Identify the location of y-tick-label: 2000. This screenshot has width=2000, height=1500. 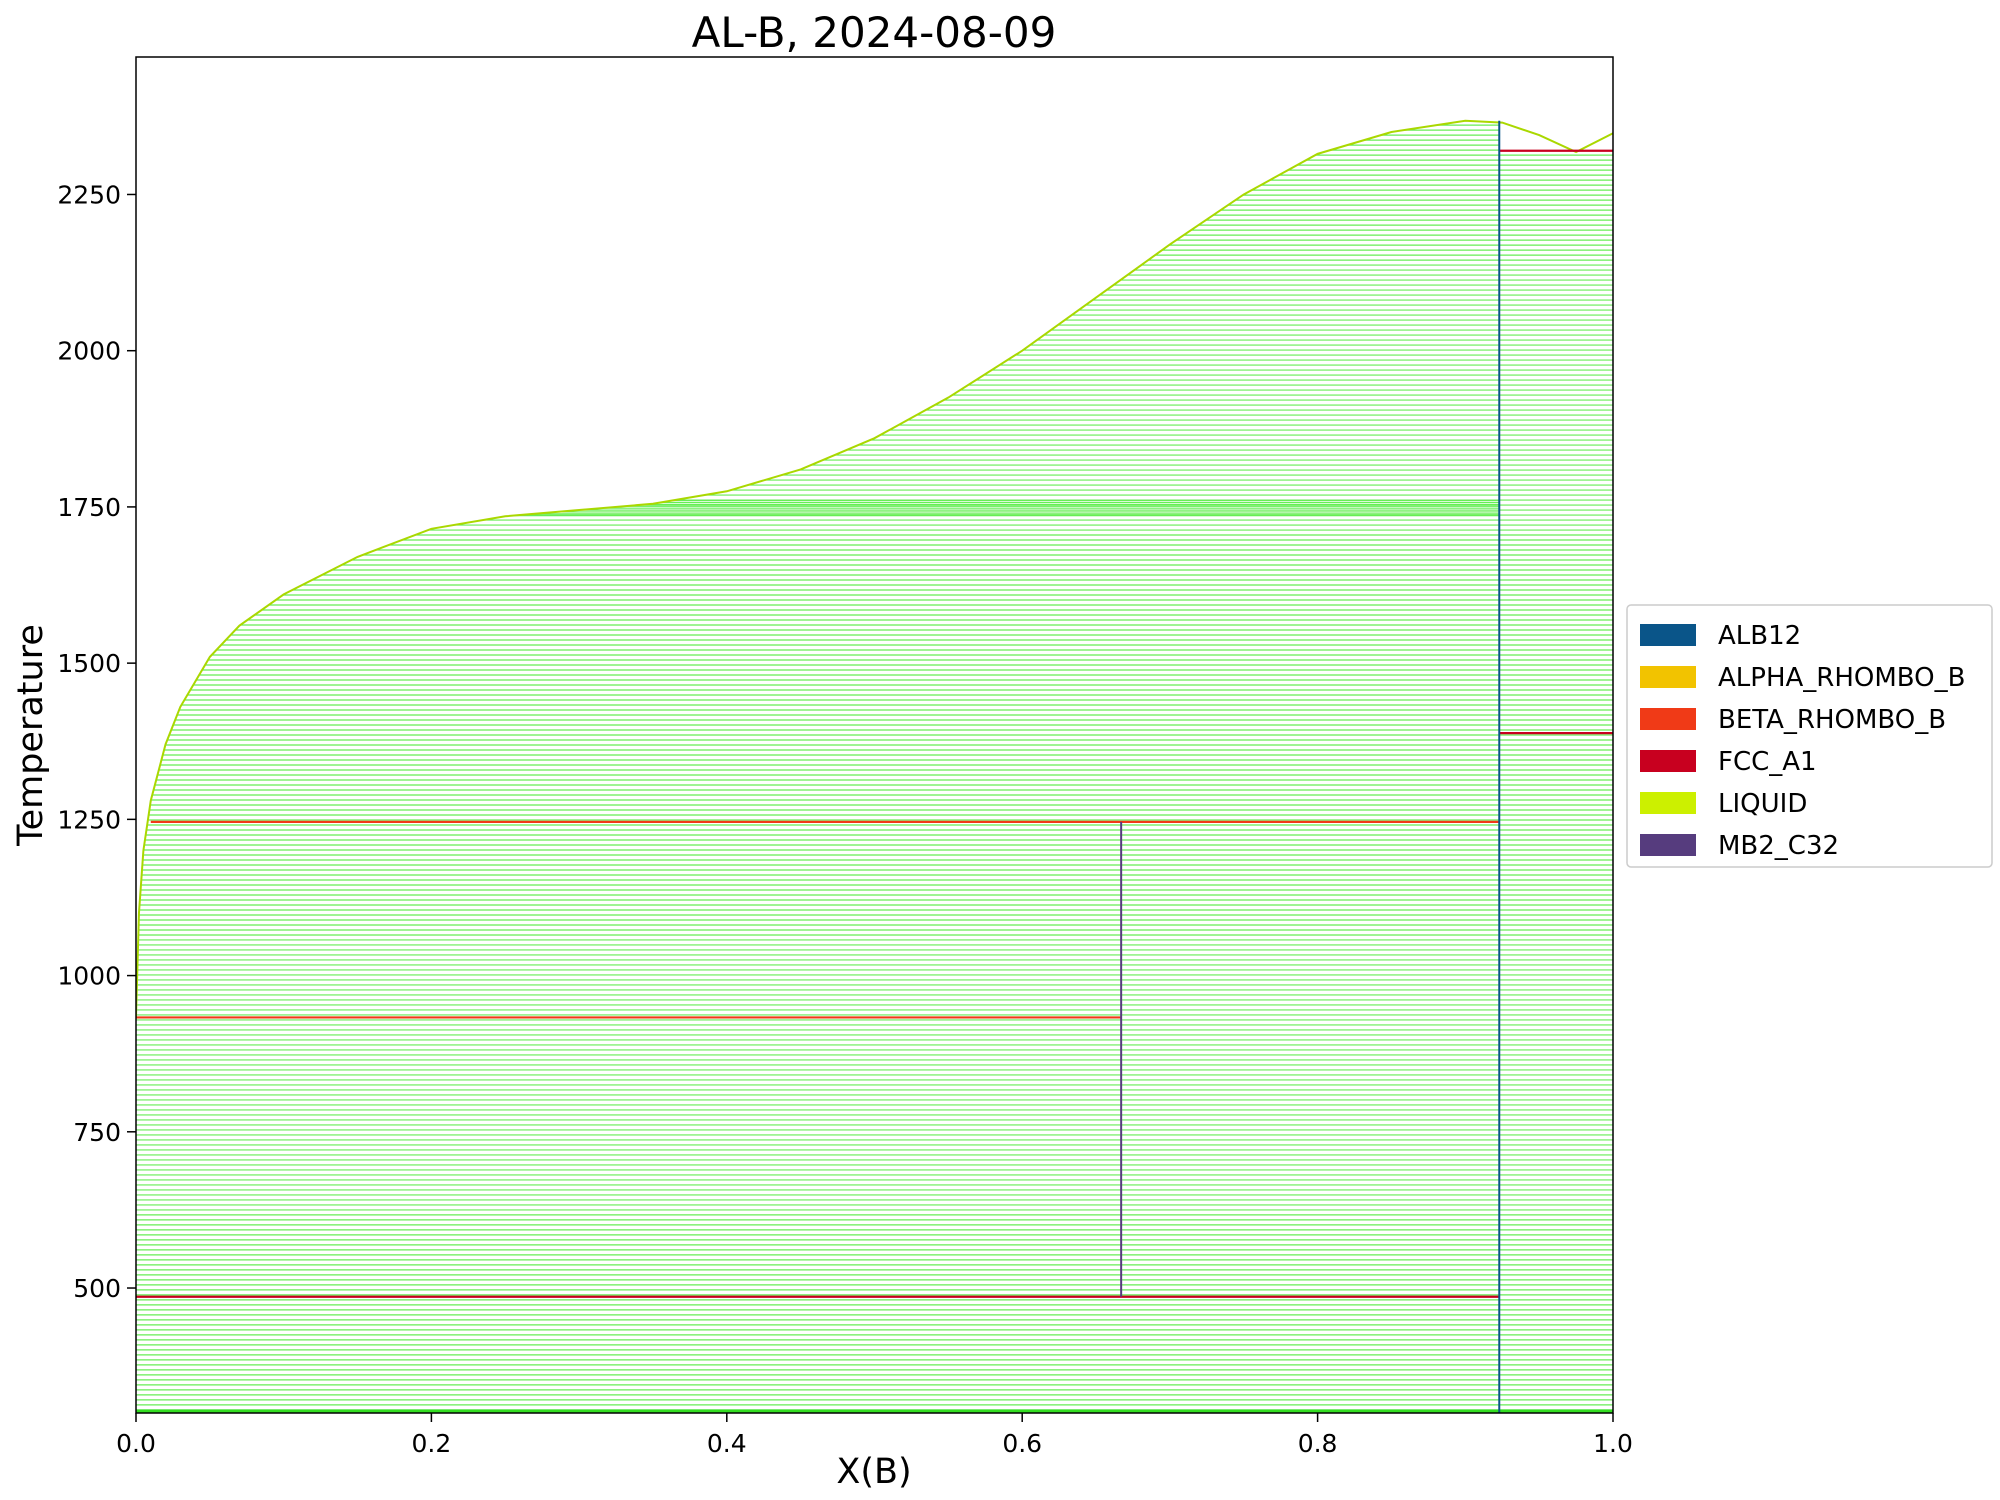
(89, 351).